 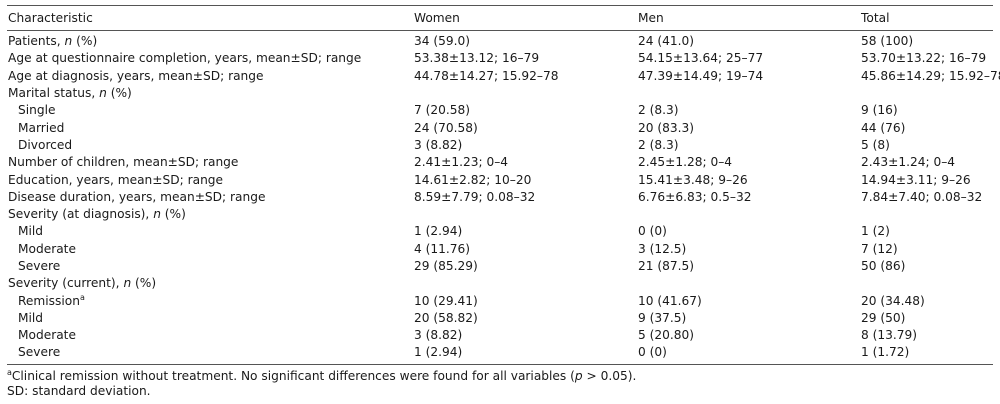 I want to click on cell-total: 45.86±14.29; 15.92–78, so click(x=930, y=75).